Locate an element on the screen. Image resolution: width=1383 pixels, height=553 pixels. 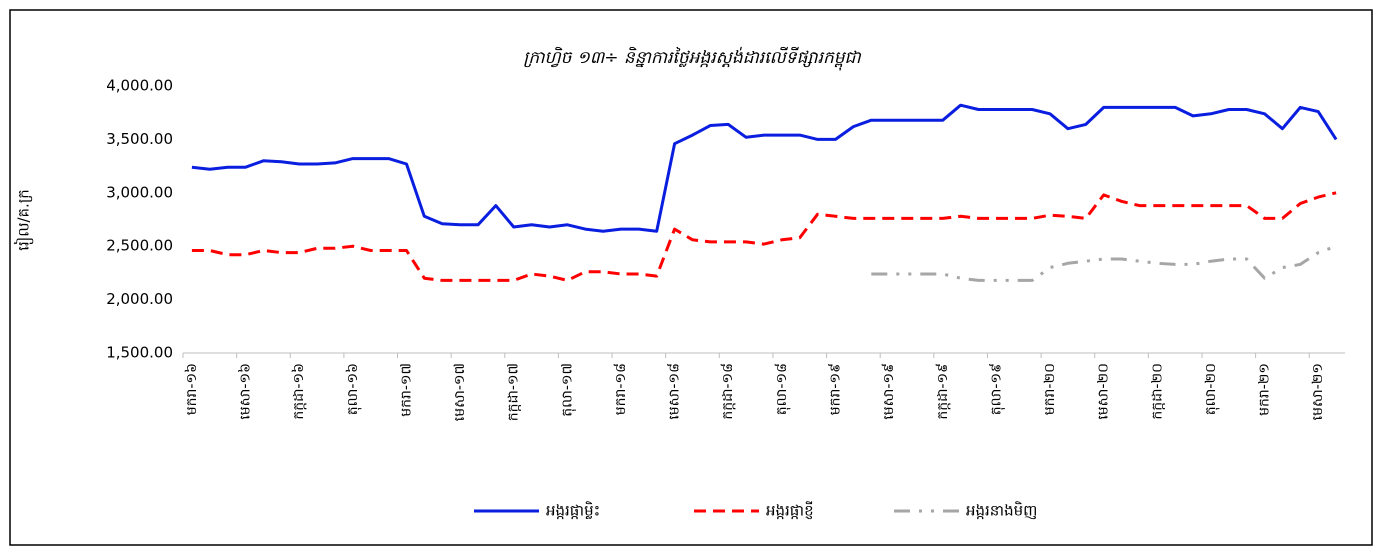
x-tick-label: តុលា-១៨ is located at coordinates (782, 389).